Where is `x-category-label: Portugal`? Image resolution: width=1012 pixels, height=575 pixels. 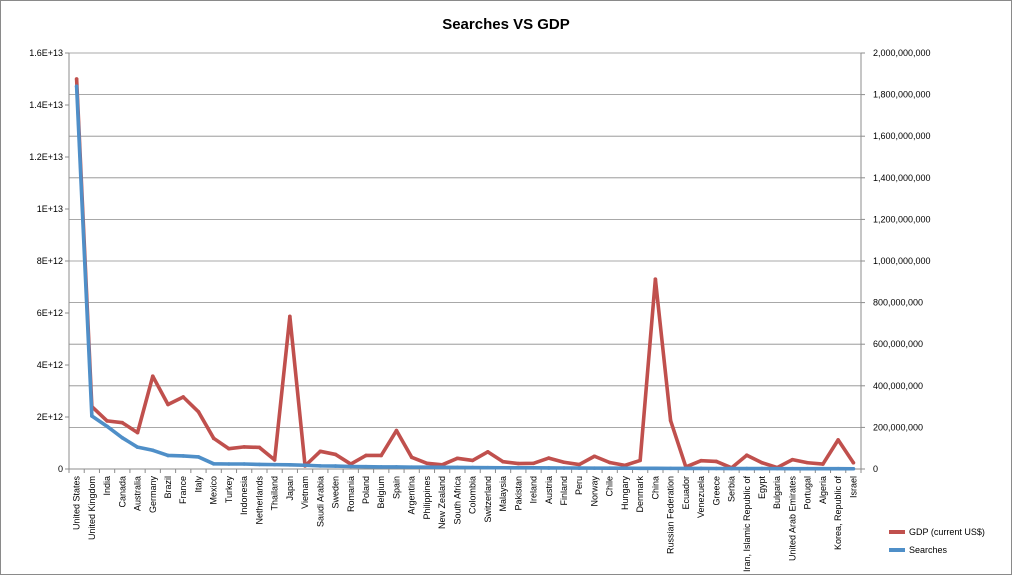
x-category-label: Portugal is located at coordinates (808, 493).